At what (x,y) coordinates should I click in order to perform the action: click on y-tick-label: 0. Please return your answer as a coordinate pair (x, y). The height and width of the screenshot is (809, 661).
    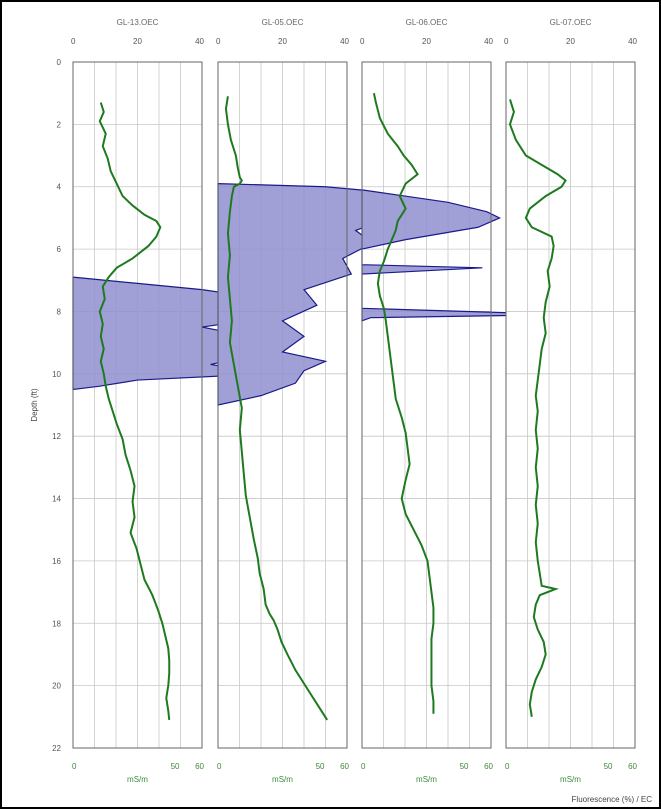
    Looking at the image, I should click on (59, 62).